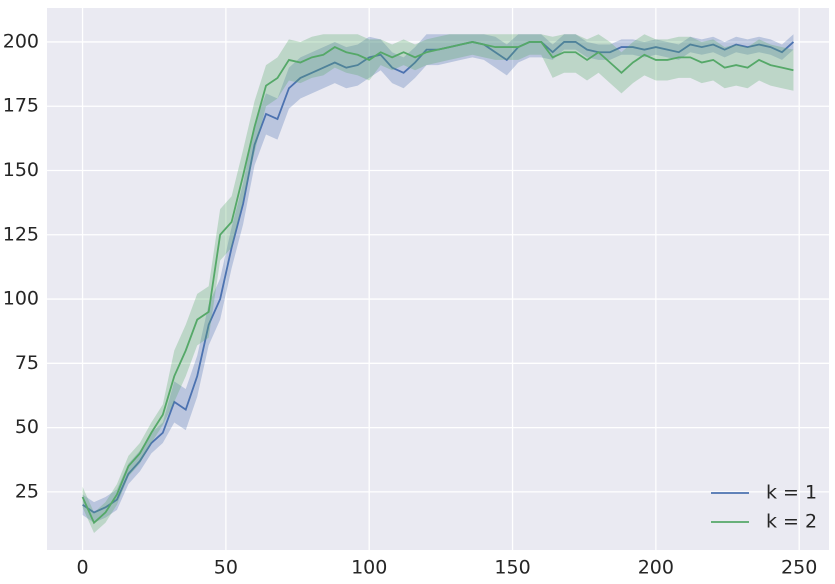  Describe the element at coordinates (27, 491) in the screenshot. I see `y-tick-label: 25` at that location.